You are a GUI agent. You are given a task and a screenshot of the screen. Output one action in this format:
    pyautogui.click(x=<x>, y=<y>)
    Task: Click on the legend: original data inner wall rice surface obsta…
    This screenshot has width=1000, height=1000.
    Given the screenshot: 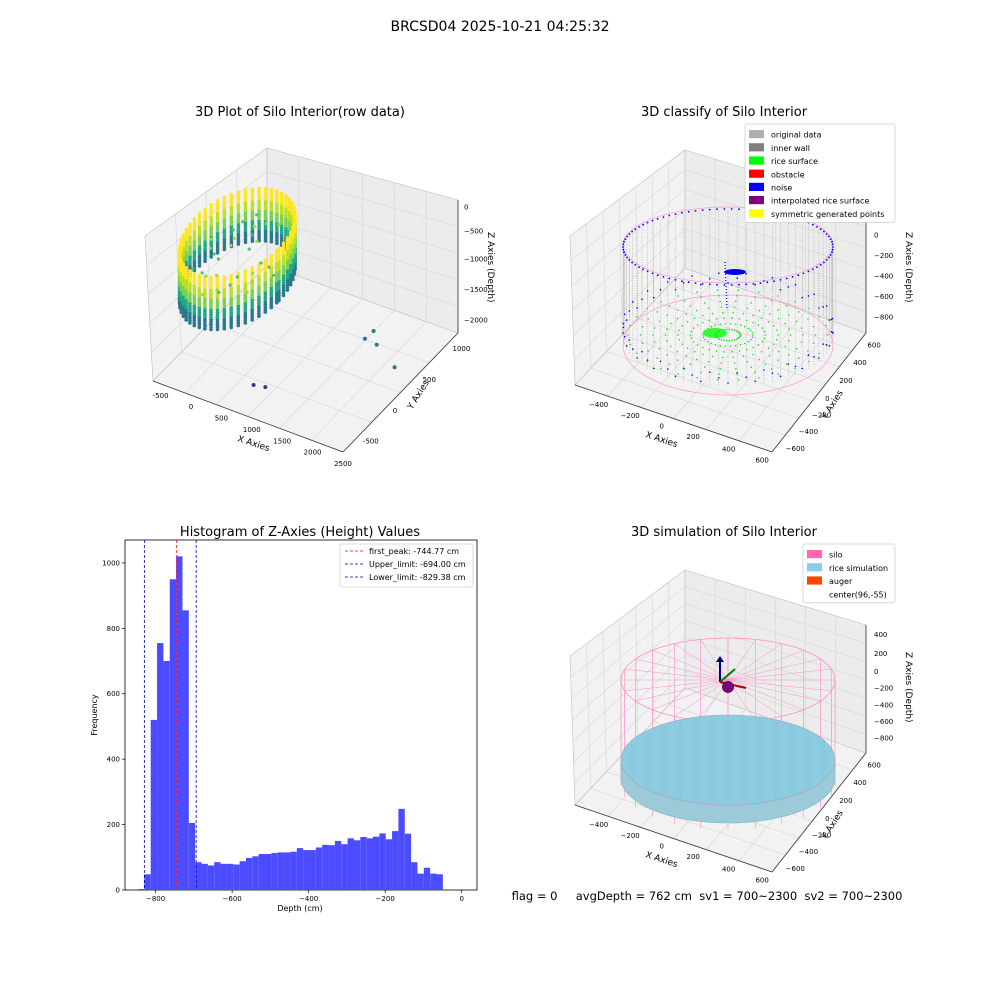 What is the action you would take?
    pyautogui.click(x=820, y=173)
    